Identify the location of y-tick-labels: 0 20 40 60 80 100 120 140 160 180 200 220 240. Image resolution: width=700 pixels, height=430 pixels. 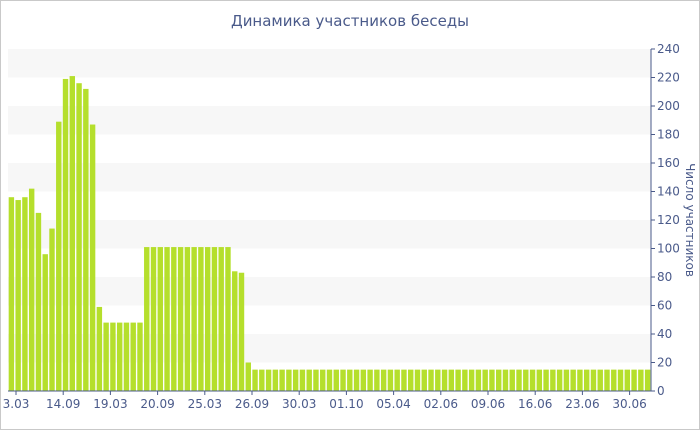
(665, 220).